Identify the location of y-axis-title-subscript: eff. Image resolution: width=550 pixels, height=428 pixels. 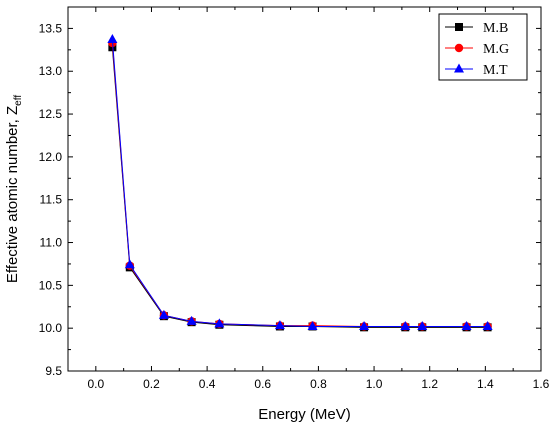
(18, 100).